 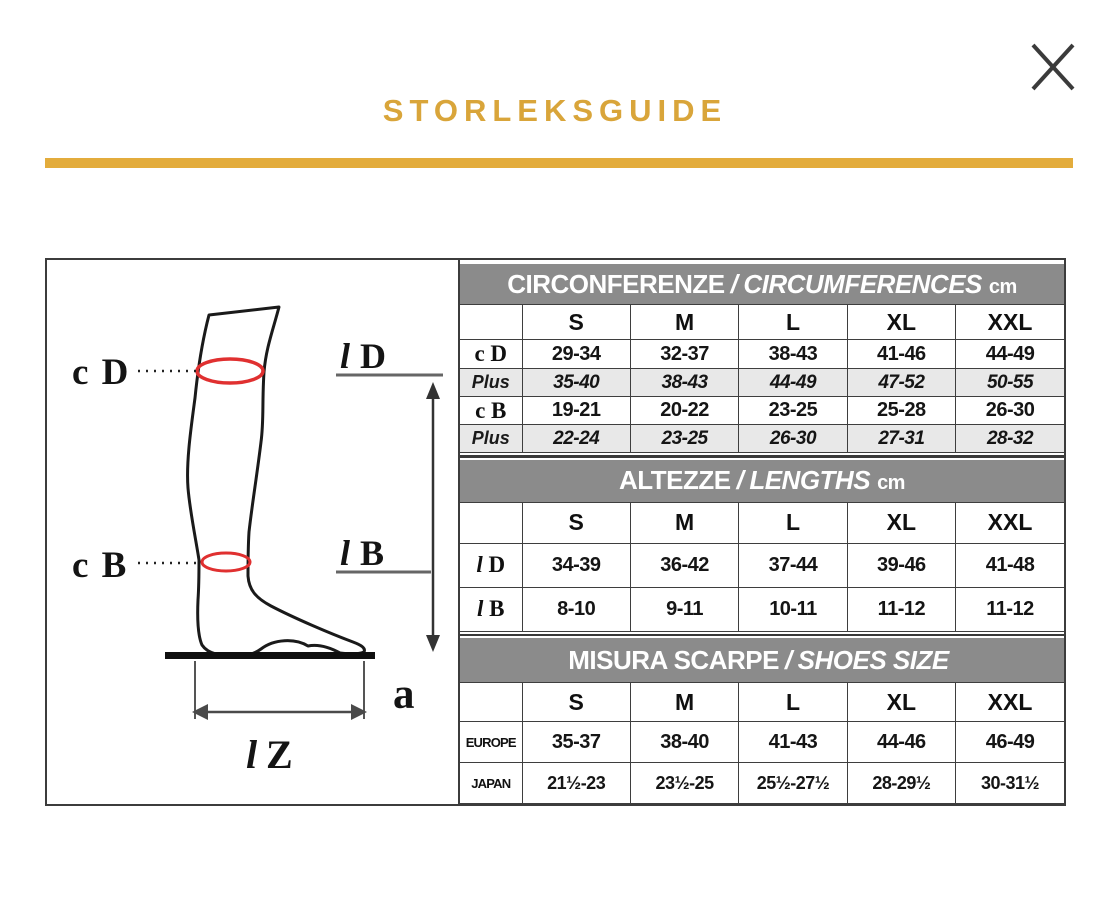 I want to click on row-label: c B, so click(x=491, y=410).